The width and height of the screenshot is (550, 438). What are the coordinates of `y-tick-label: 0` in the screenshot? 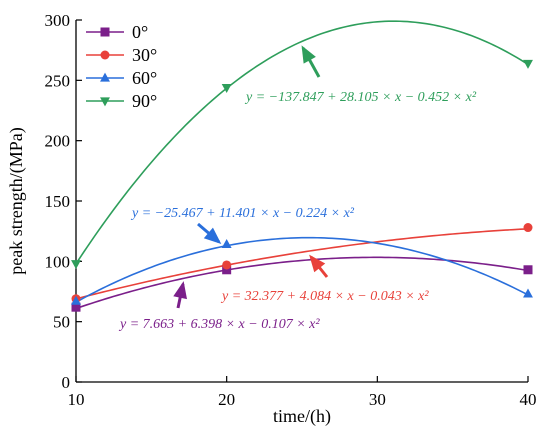 It's located at (66, 382).